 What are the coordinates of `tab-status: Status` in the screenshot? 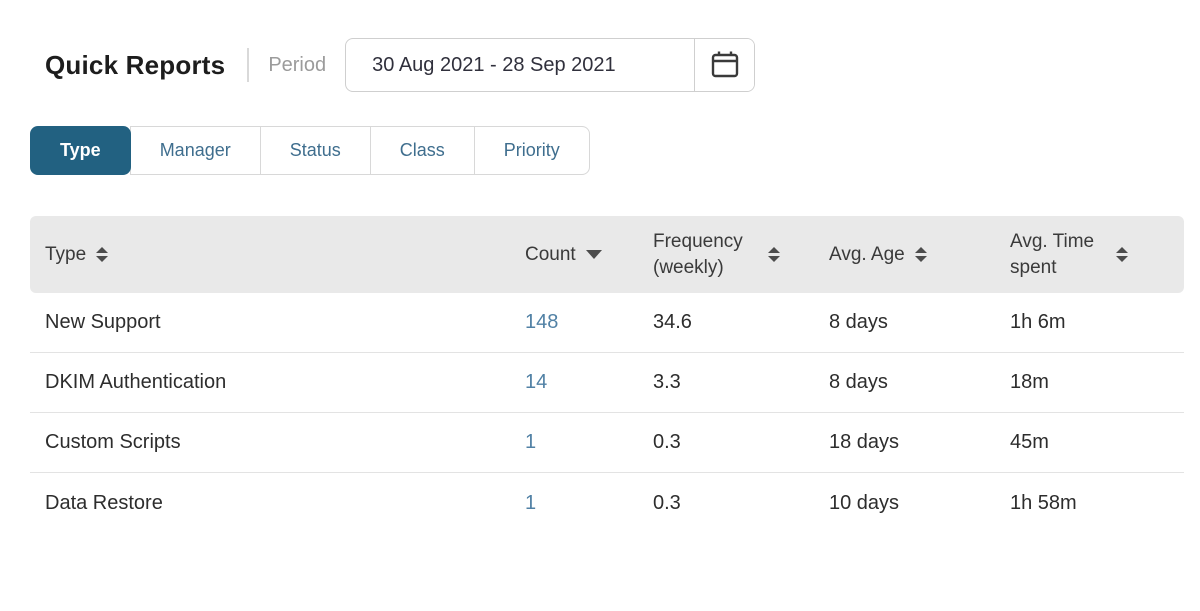 It's located at (315, 150).